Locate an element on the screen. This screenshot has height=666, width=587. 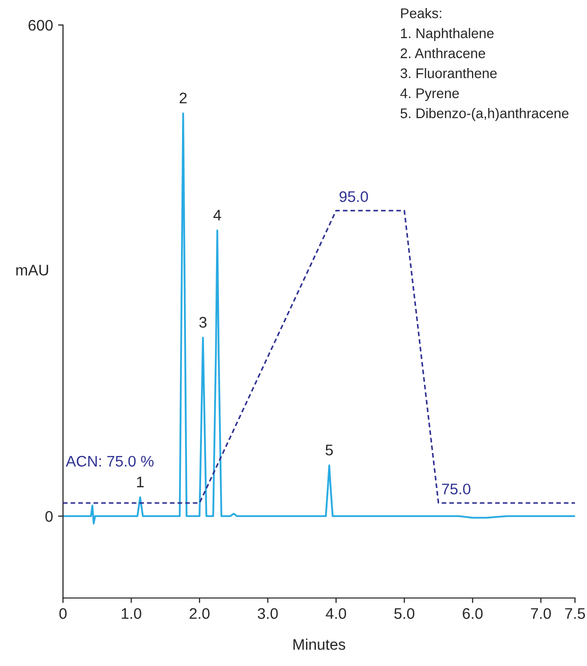
x-tick-label: 6.0 is located at coordinates (472, 613).